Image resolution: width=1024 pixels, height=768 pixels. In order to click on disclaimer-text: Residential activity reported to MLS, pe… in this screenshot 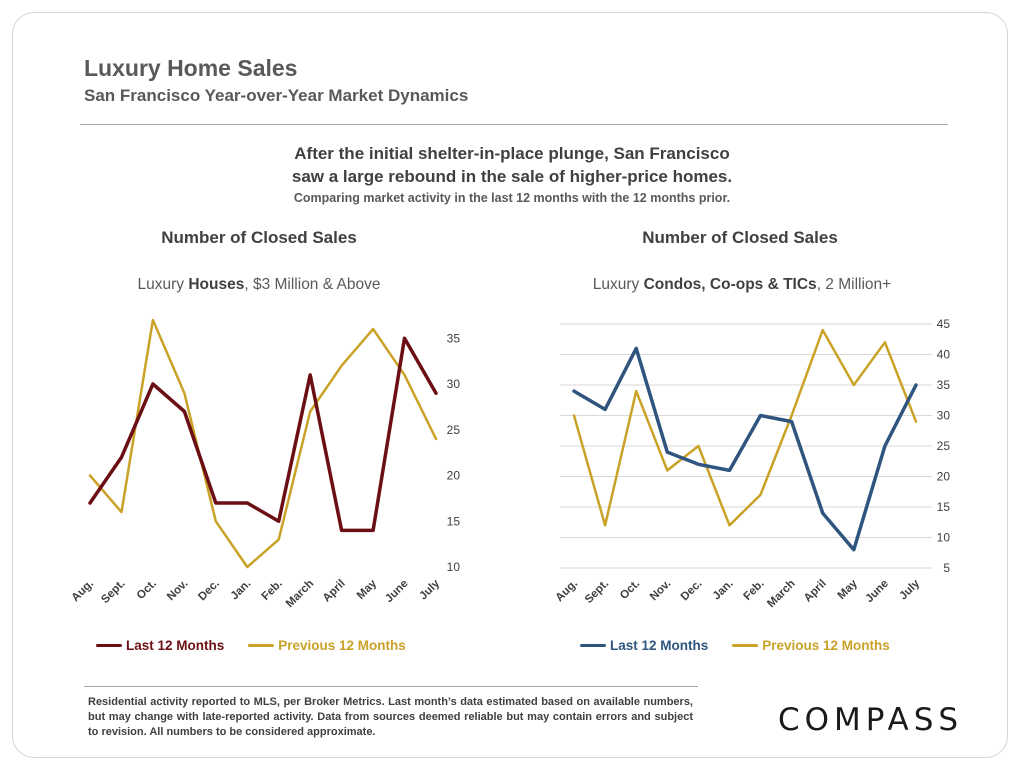, I will do `click(390, 717)`.